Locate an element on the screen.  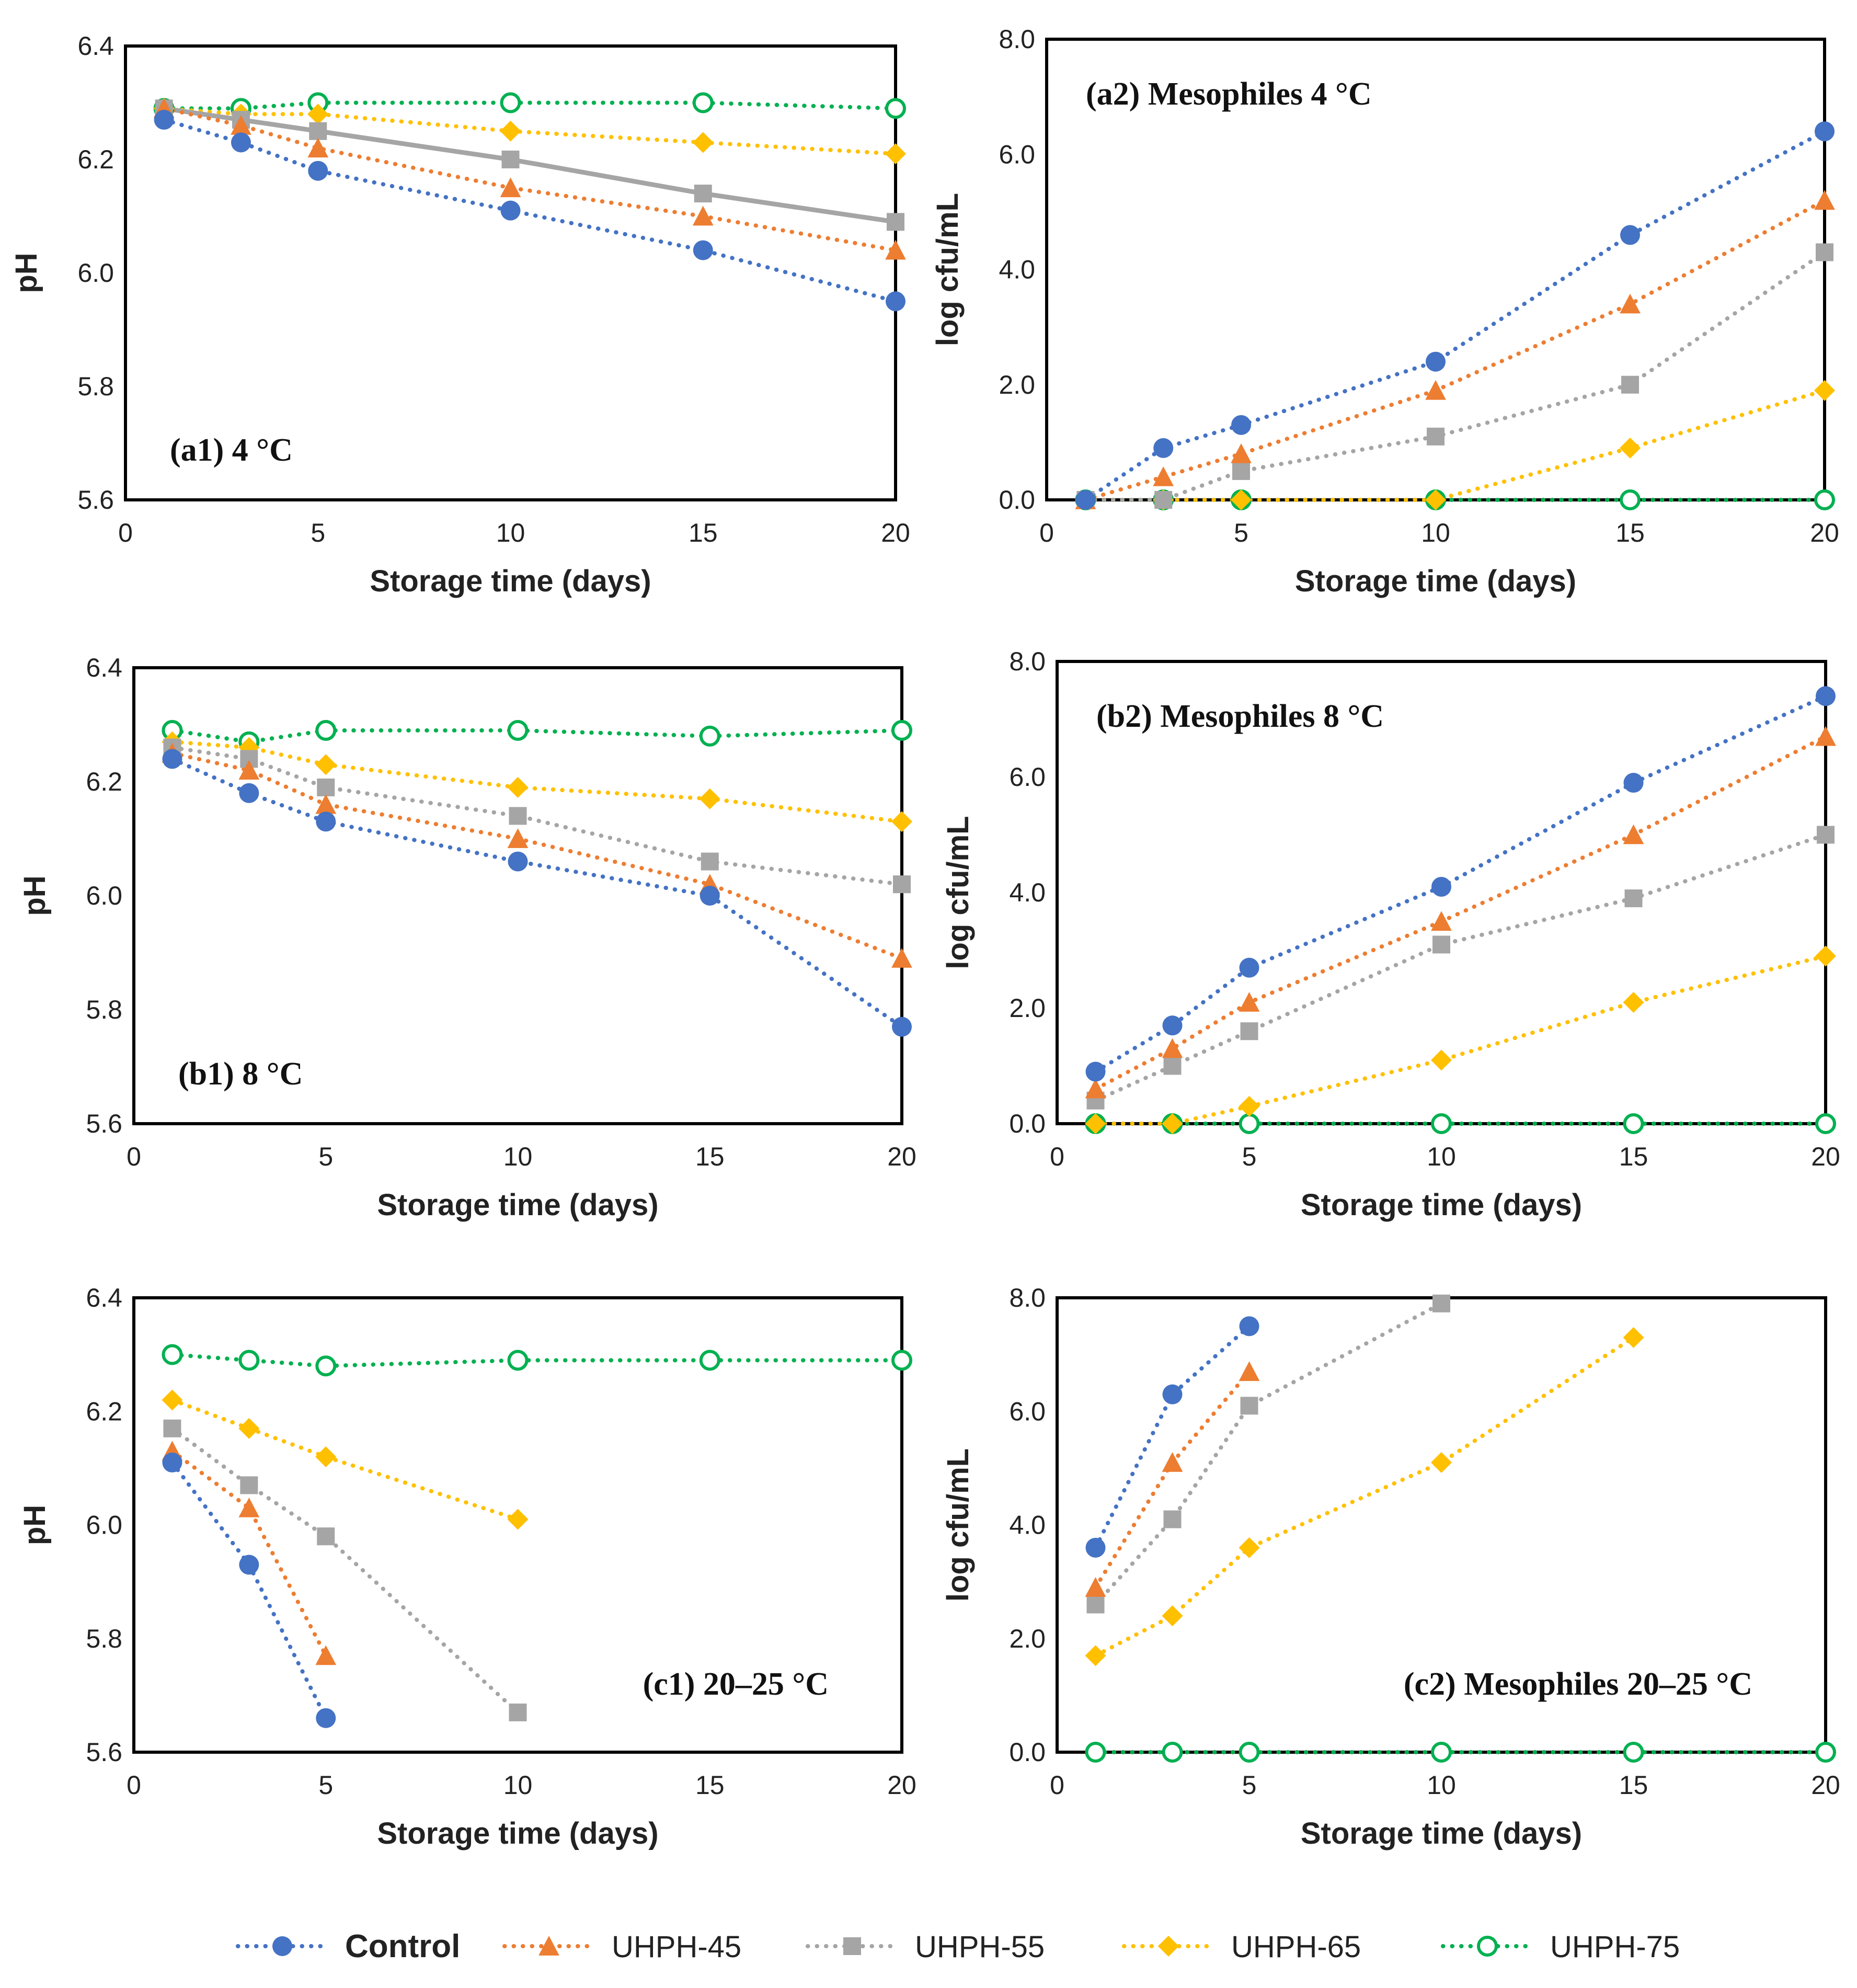
panel-title: (c1) 20–25 °C is located at coordinates (736, 1684).